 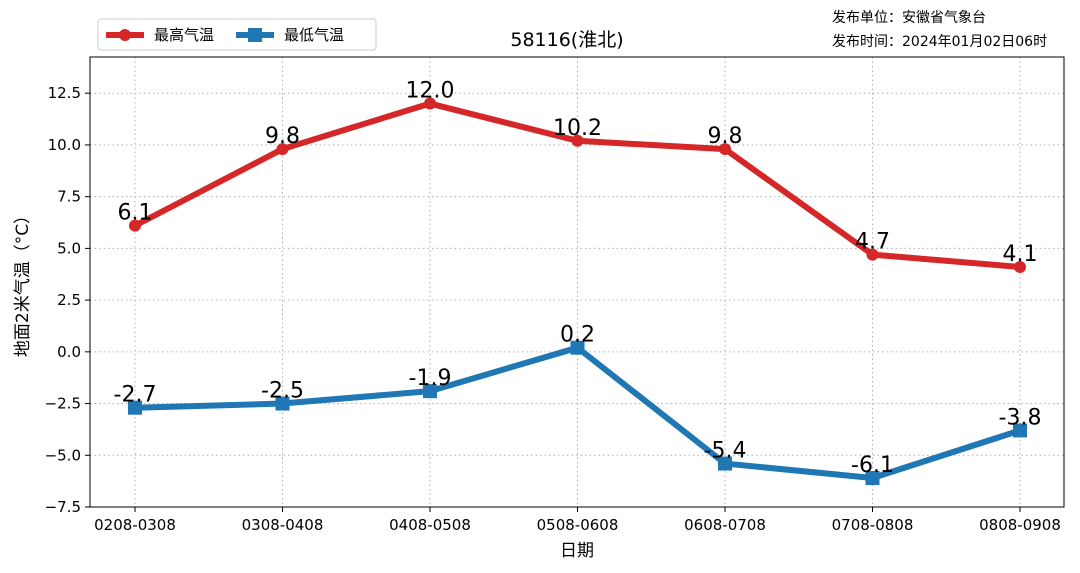 I want to click on data-label: 0.2, so click(x=577, y=335).